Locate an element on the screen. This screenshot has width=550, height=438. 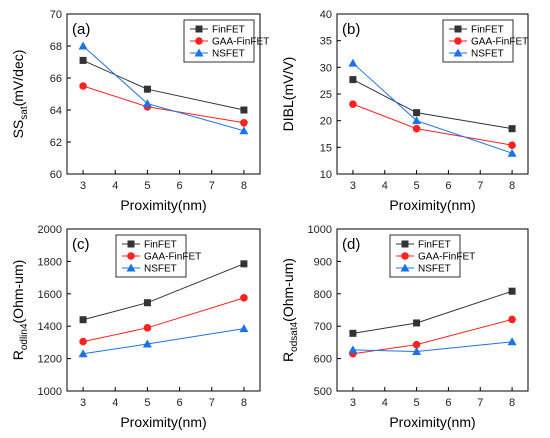
y-tick-label: 10 is located at coordinates (326, 175).